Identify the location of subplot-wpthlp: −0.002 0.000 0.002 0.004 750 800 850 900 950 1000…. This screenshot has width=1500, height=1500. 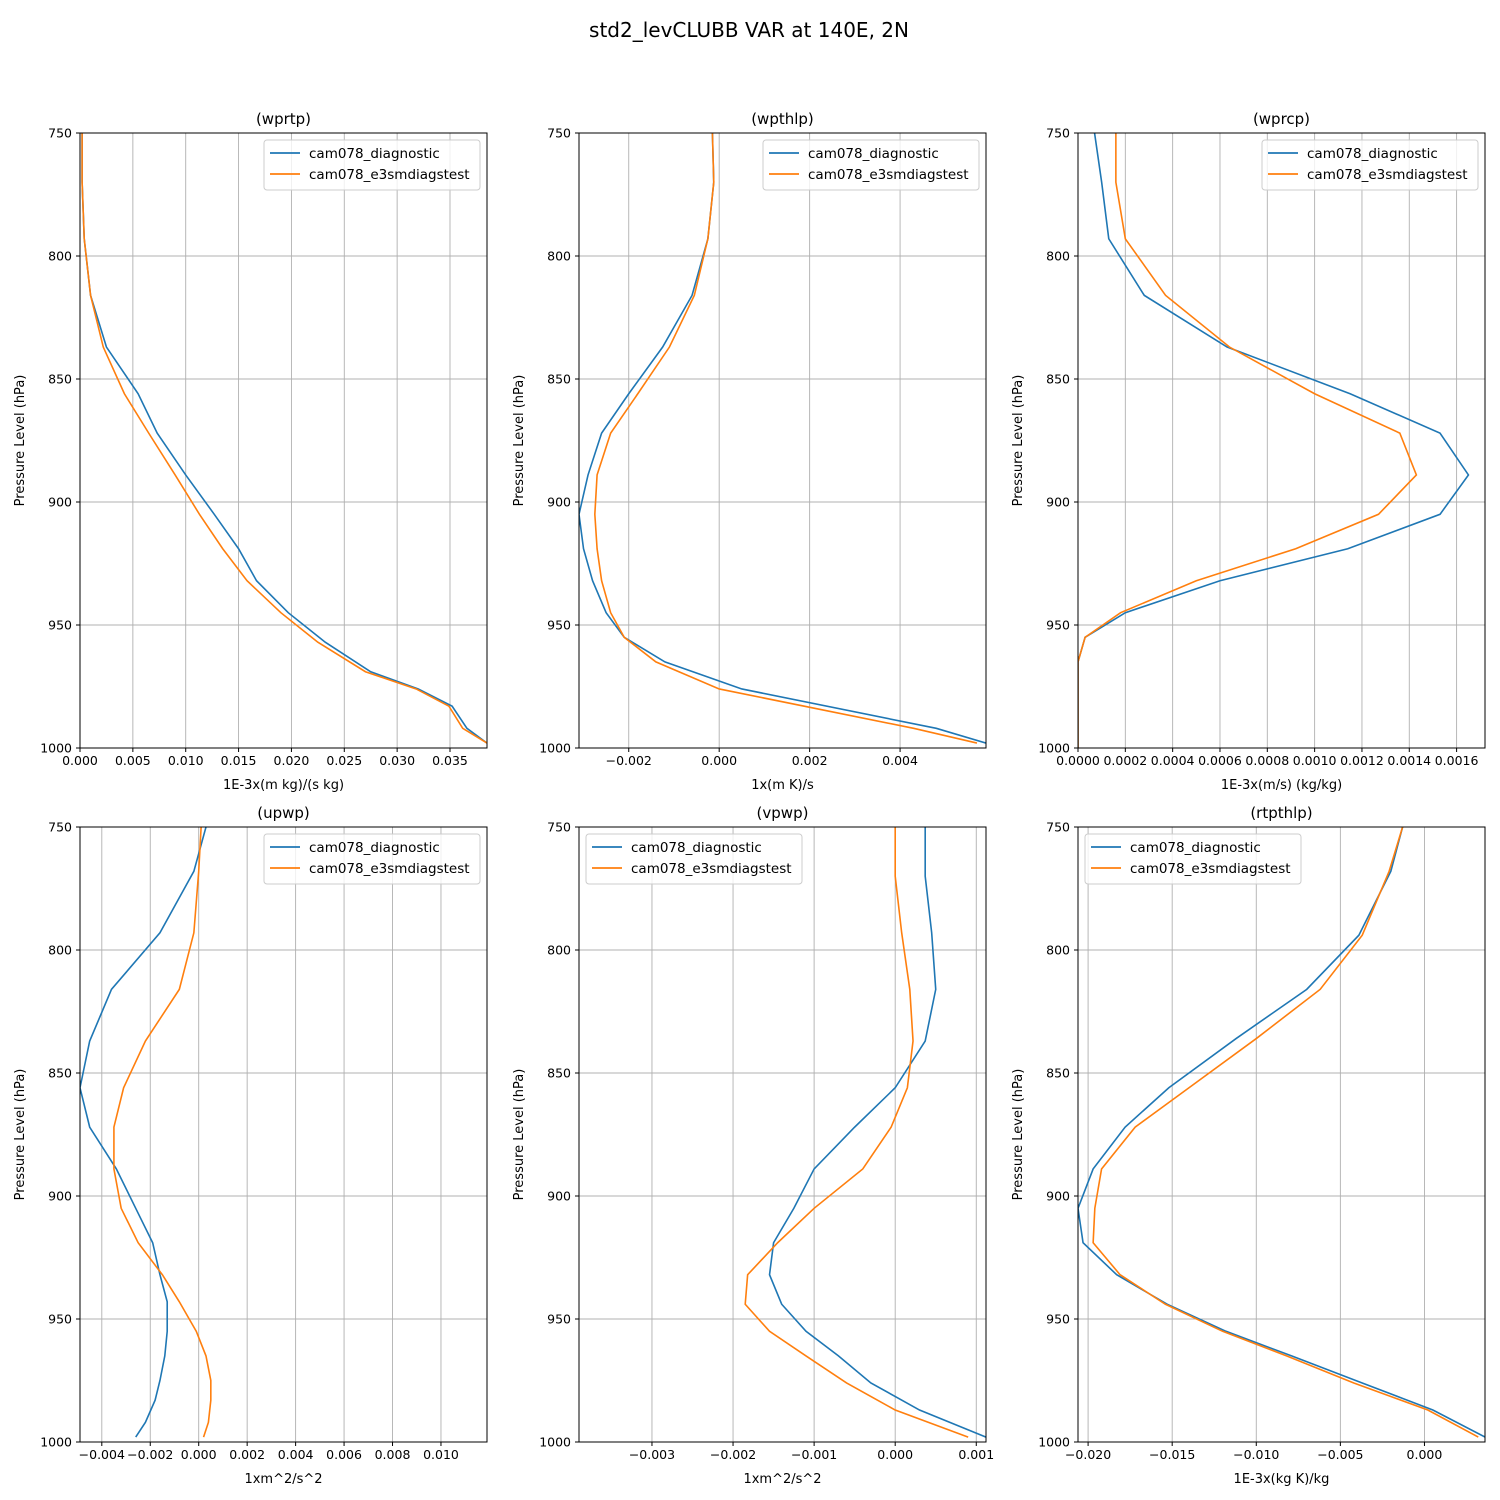
(749, 451).